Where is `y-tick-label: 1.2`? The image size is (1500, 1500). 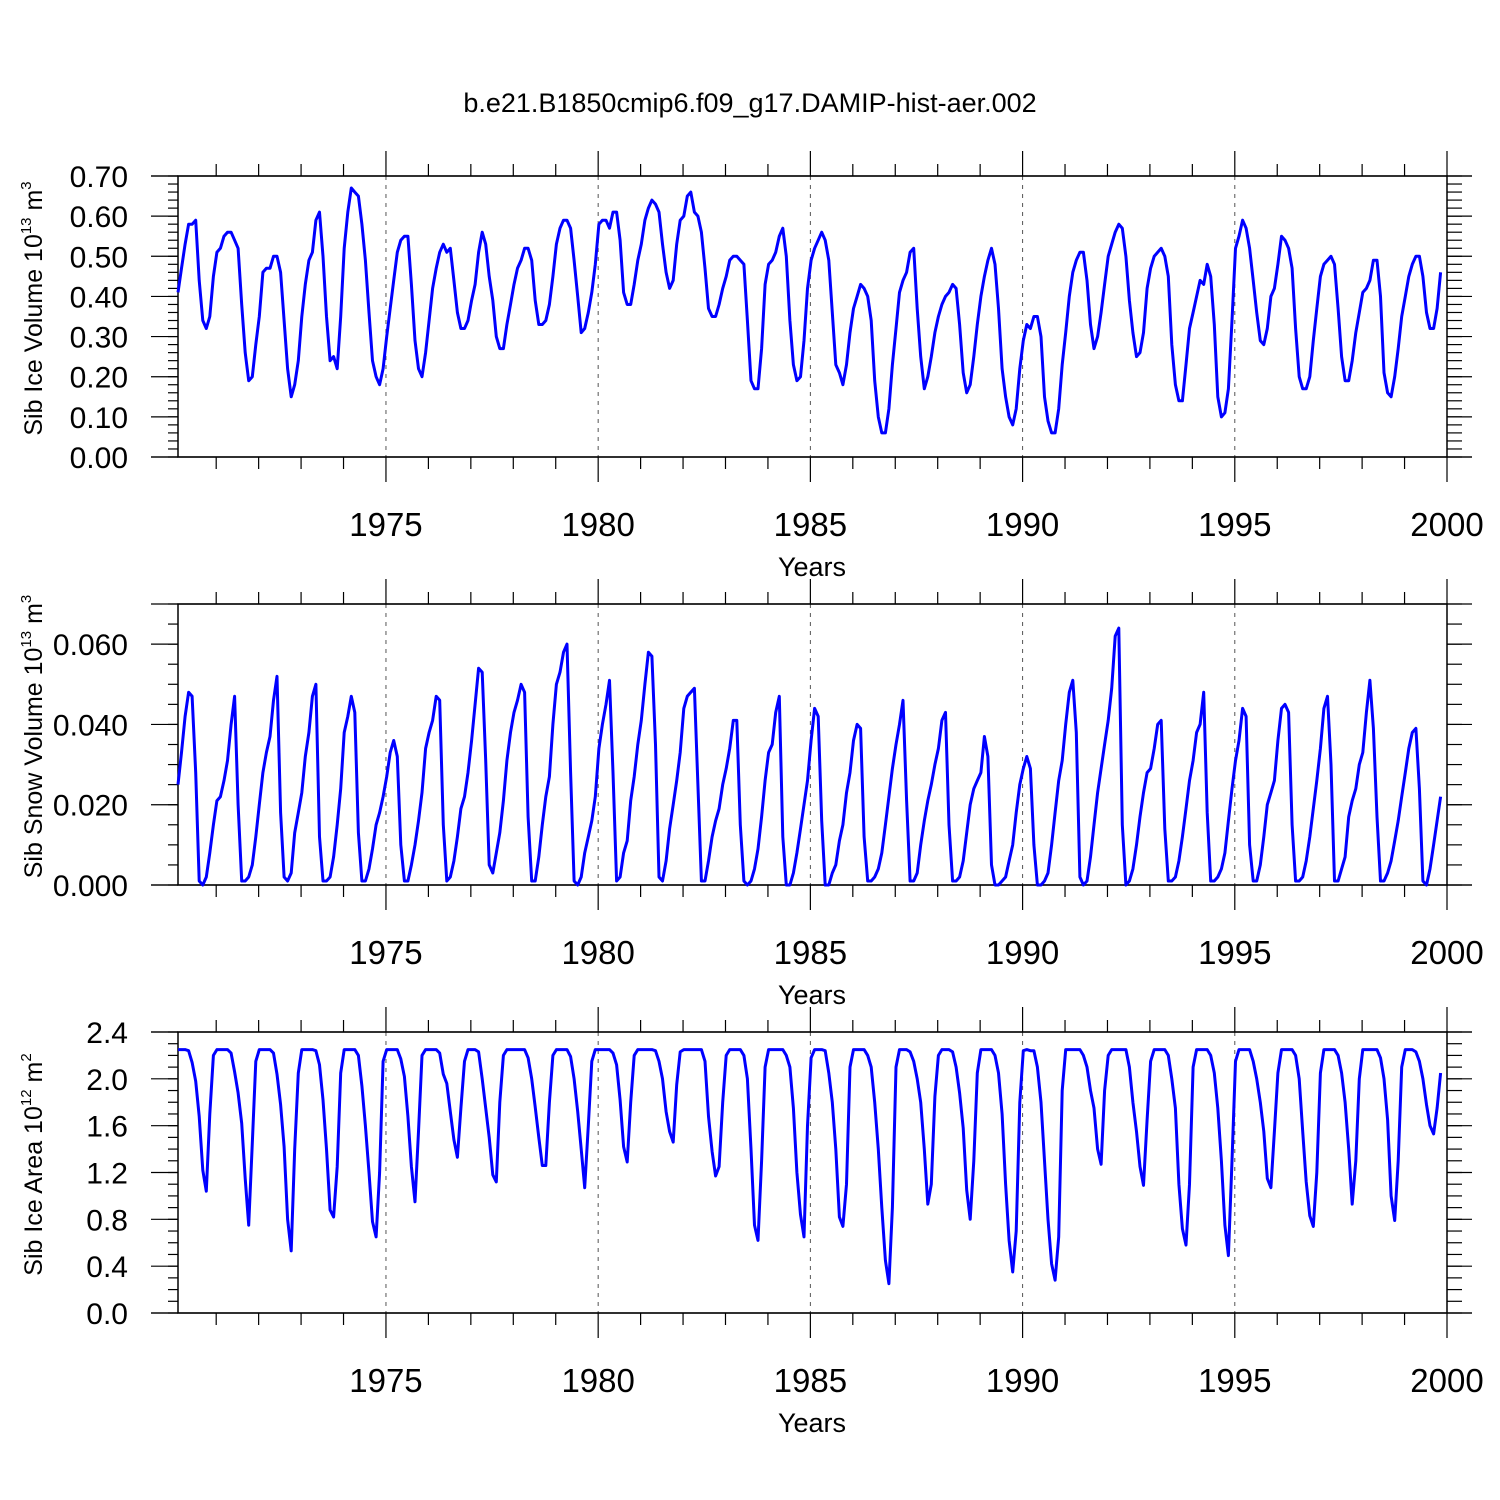
y-tick-label: 1.2 is located at coordinates (107, 1174).